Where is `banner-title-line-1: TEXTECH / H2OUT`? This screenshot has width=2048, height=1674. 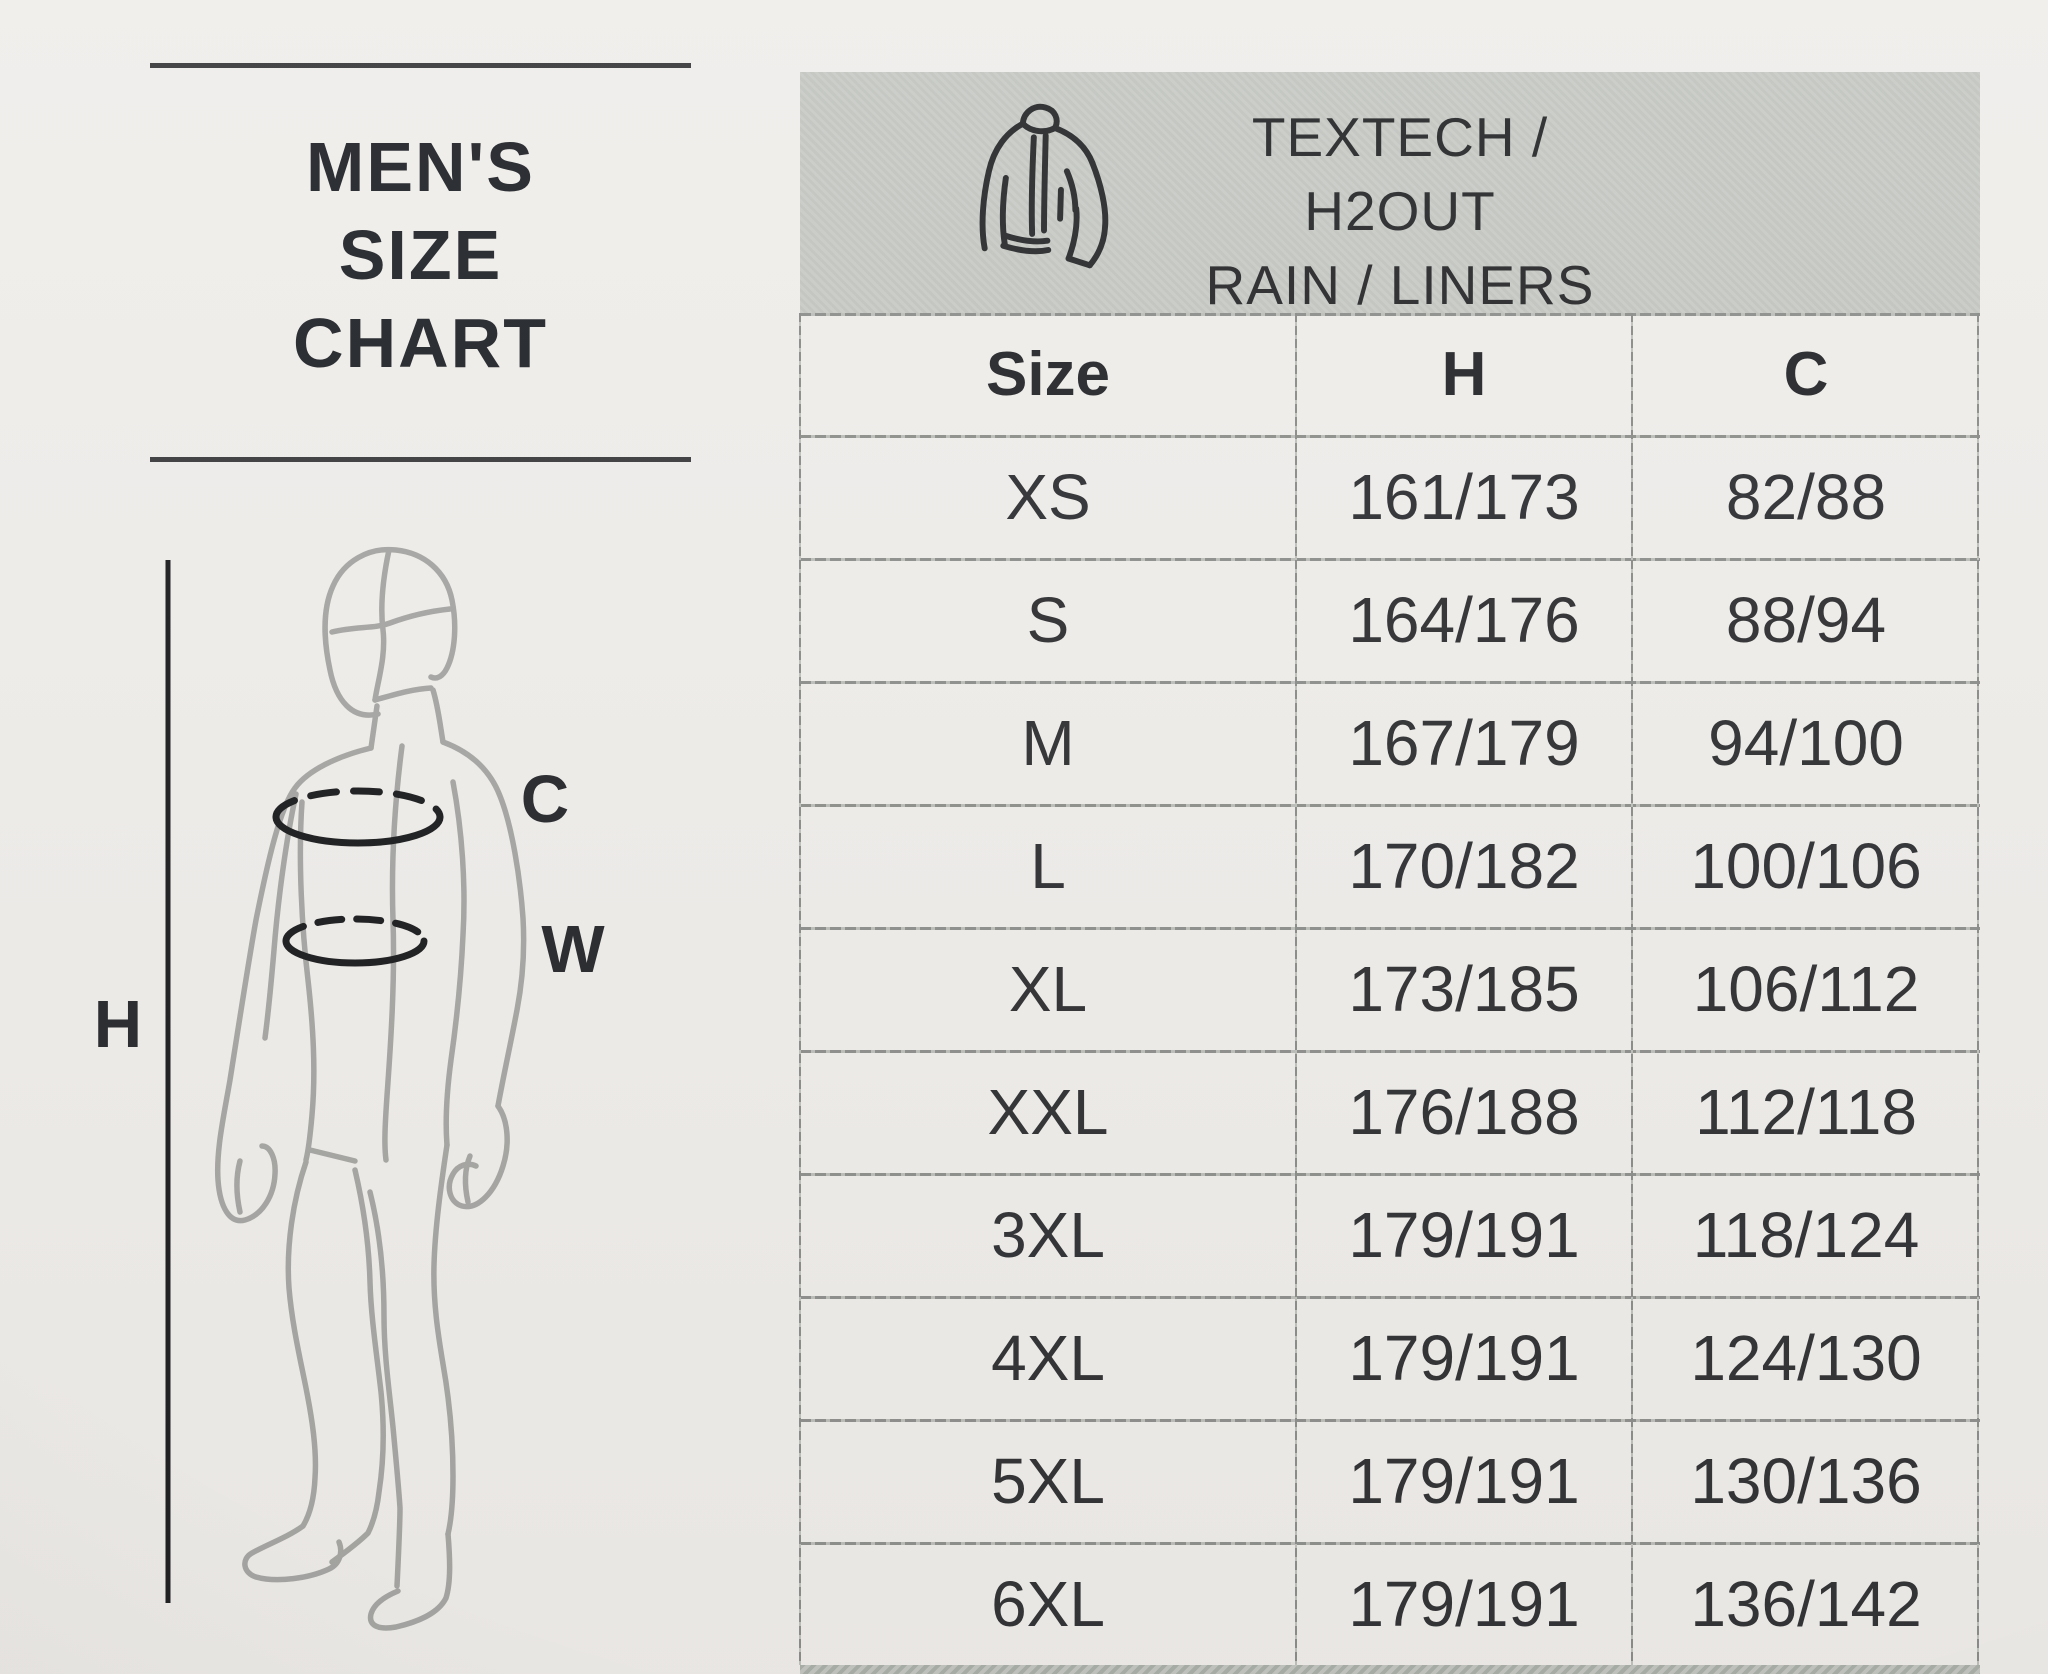 banner-title-line-1: TEXTECH / H2OUT is located at coordinates (1400, 174).